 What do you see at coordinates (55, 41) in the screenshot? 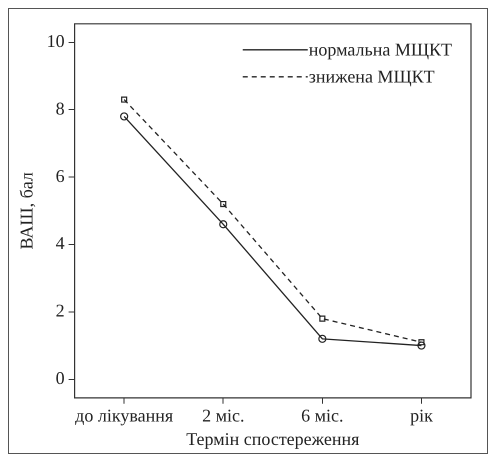
I see `y-tick-label: 10` at bounding box center [55, 41].